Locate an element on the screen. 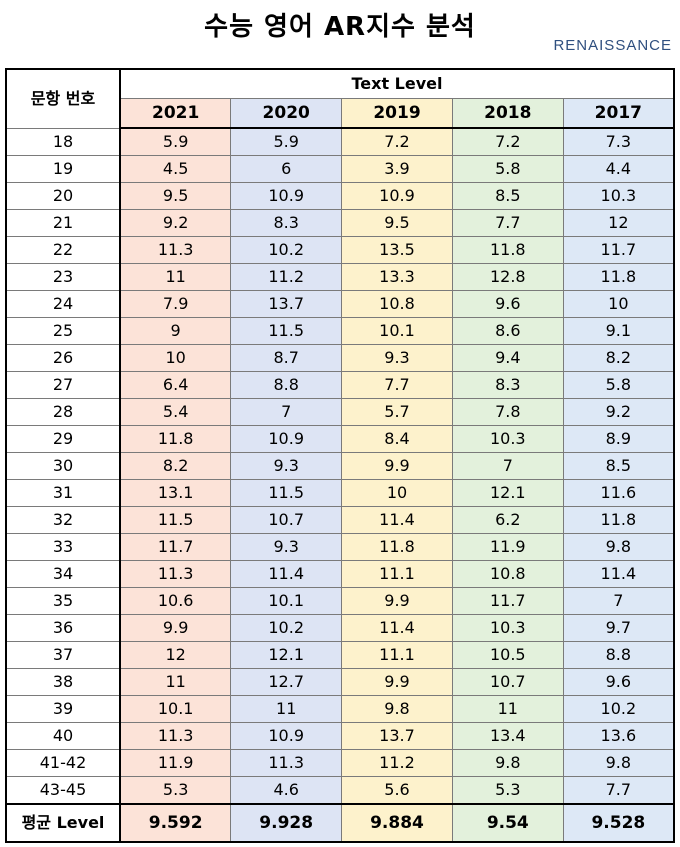 This screenshot has width=680, height=847. cell-2018: 8.3 is located at coordinates (507, 385).